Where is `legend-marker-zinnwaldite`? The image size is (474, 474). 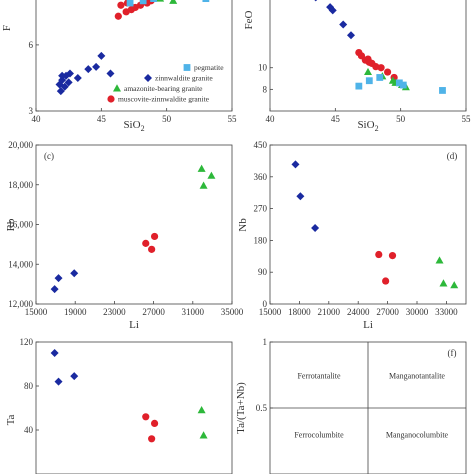 legend-marker-zinnwaldite is located at coordinates (148, 78).